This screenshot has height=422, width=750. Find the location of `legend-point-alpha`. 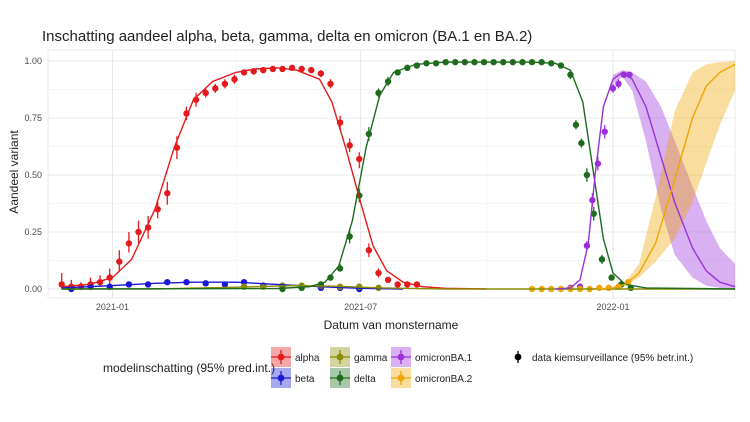

legend-point-alpha is located at coordinates (281, 357).